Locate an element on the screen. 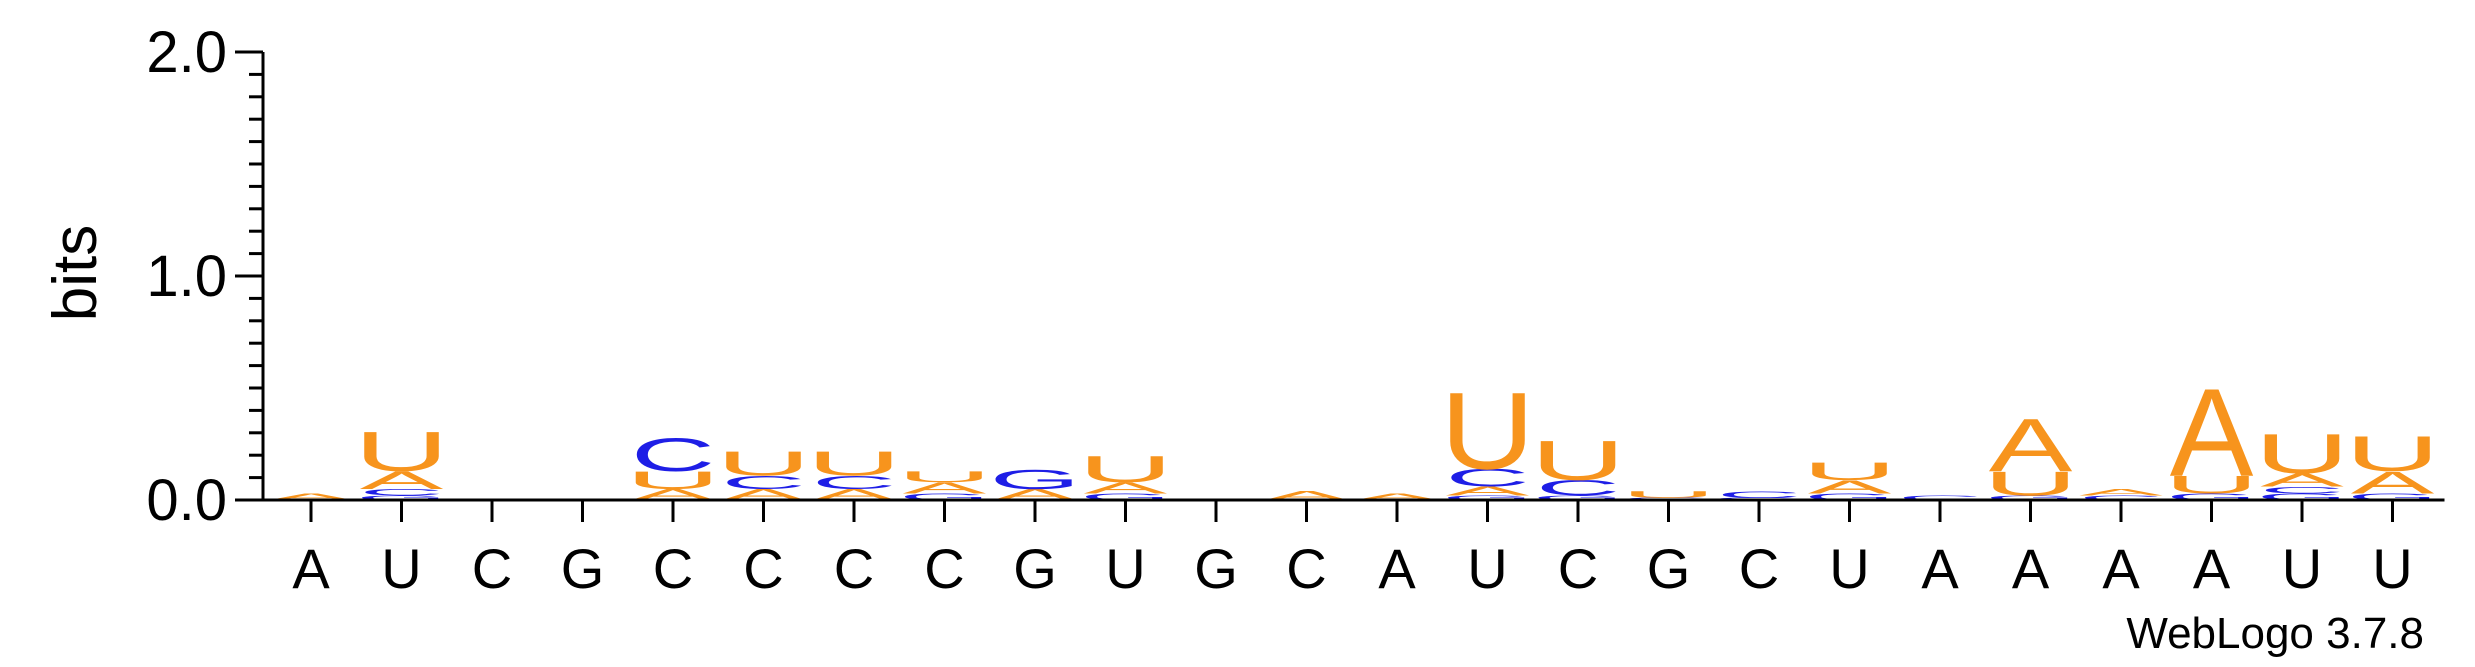 This screenshot has height=667, width=2475. letter-stack: CA is located at coordinates (2121, 494).